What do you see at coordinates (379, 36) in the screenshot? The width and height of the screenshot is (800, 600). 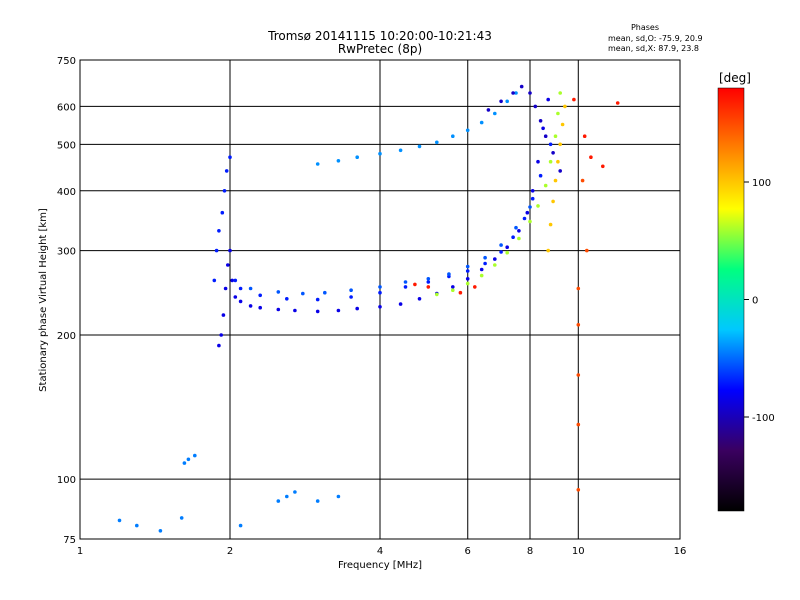 I see `chart-title: Tromsø 20141115 10:20:00-10:21:43` at bounding box center [379, 36].